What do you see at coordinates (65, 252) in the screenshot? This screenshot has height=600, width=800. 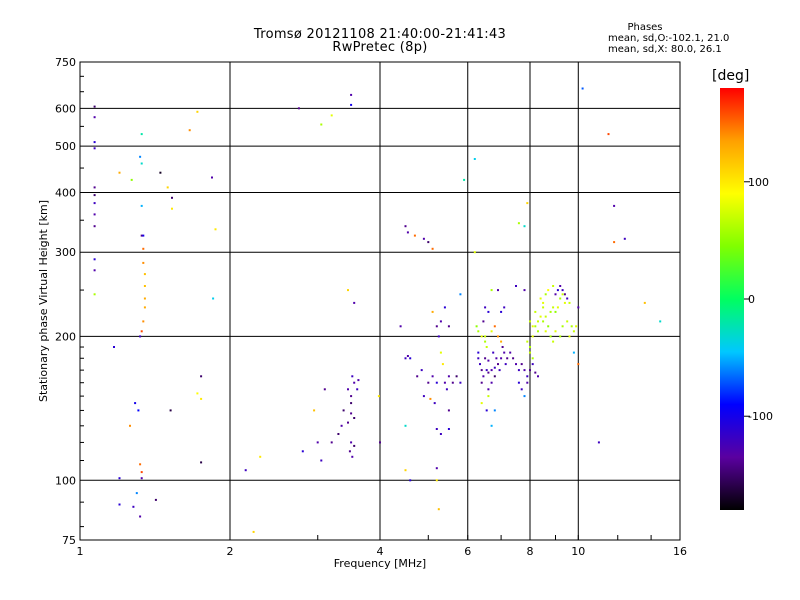 I see `y-tick-label: 300` at bounding box center [65, 252].